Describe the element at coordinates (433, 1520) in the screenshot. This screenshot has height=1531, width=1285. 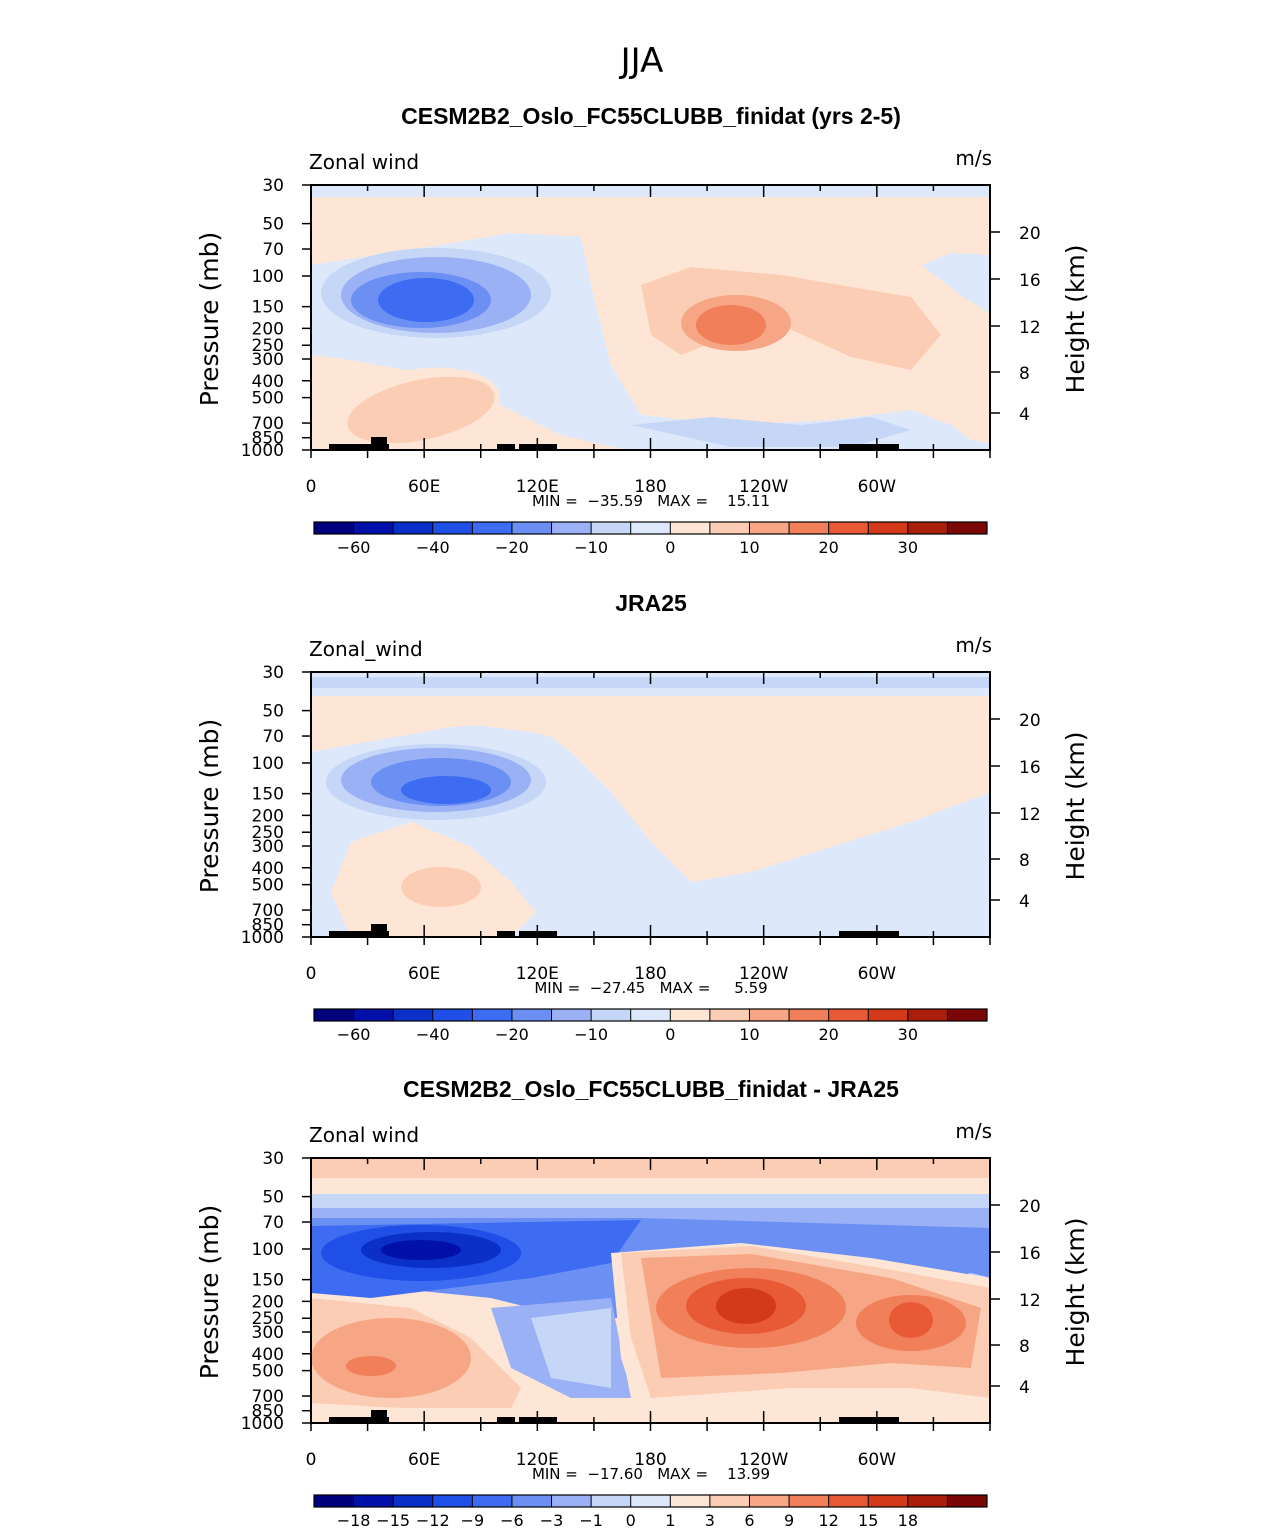
I see `colorbar-label: −12` at that location.